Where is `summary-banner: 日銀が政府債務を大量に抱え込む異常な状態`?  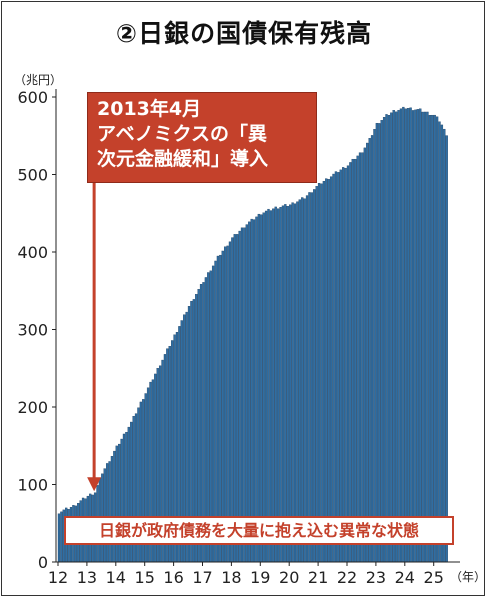 summary-banner: 日銀が政府債務を大量に抱え込む異常な状態 is located at coordinates (259, 530).